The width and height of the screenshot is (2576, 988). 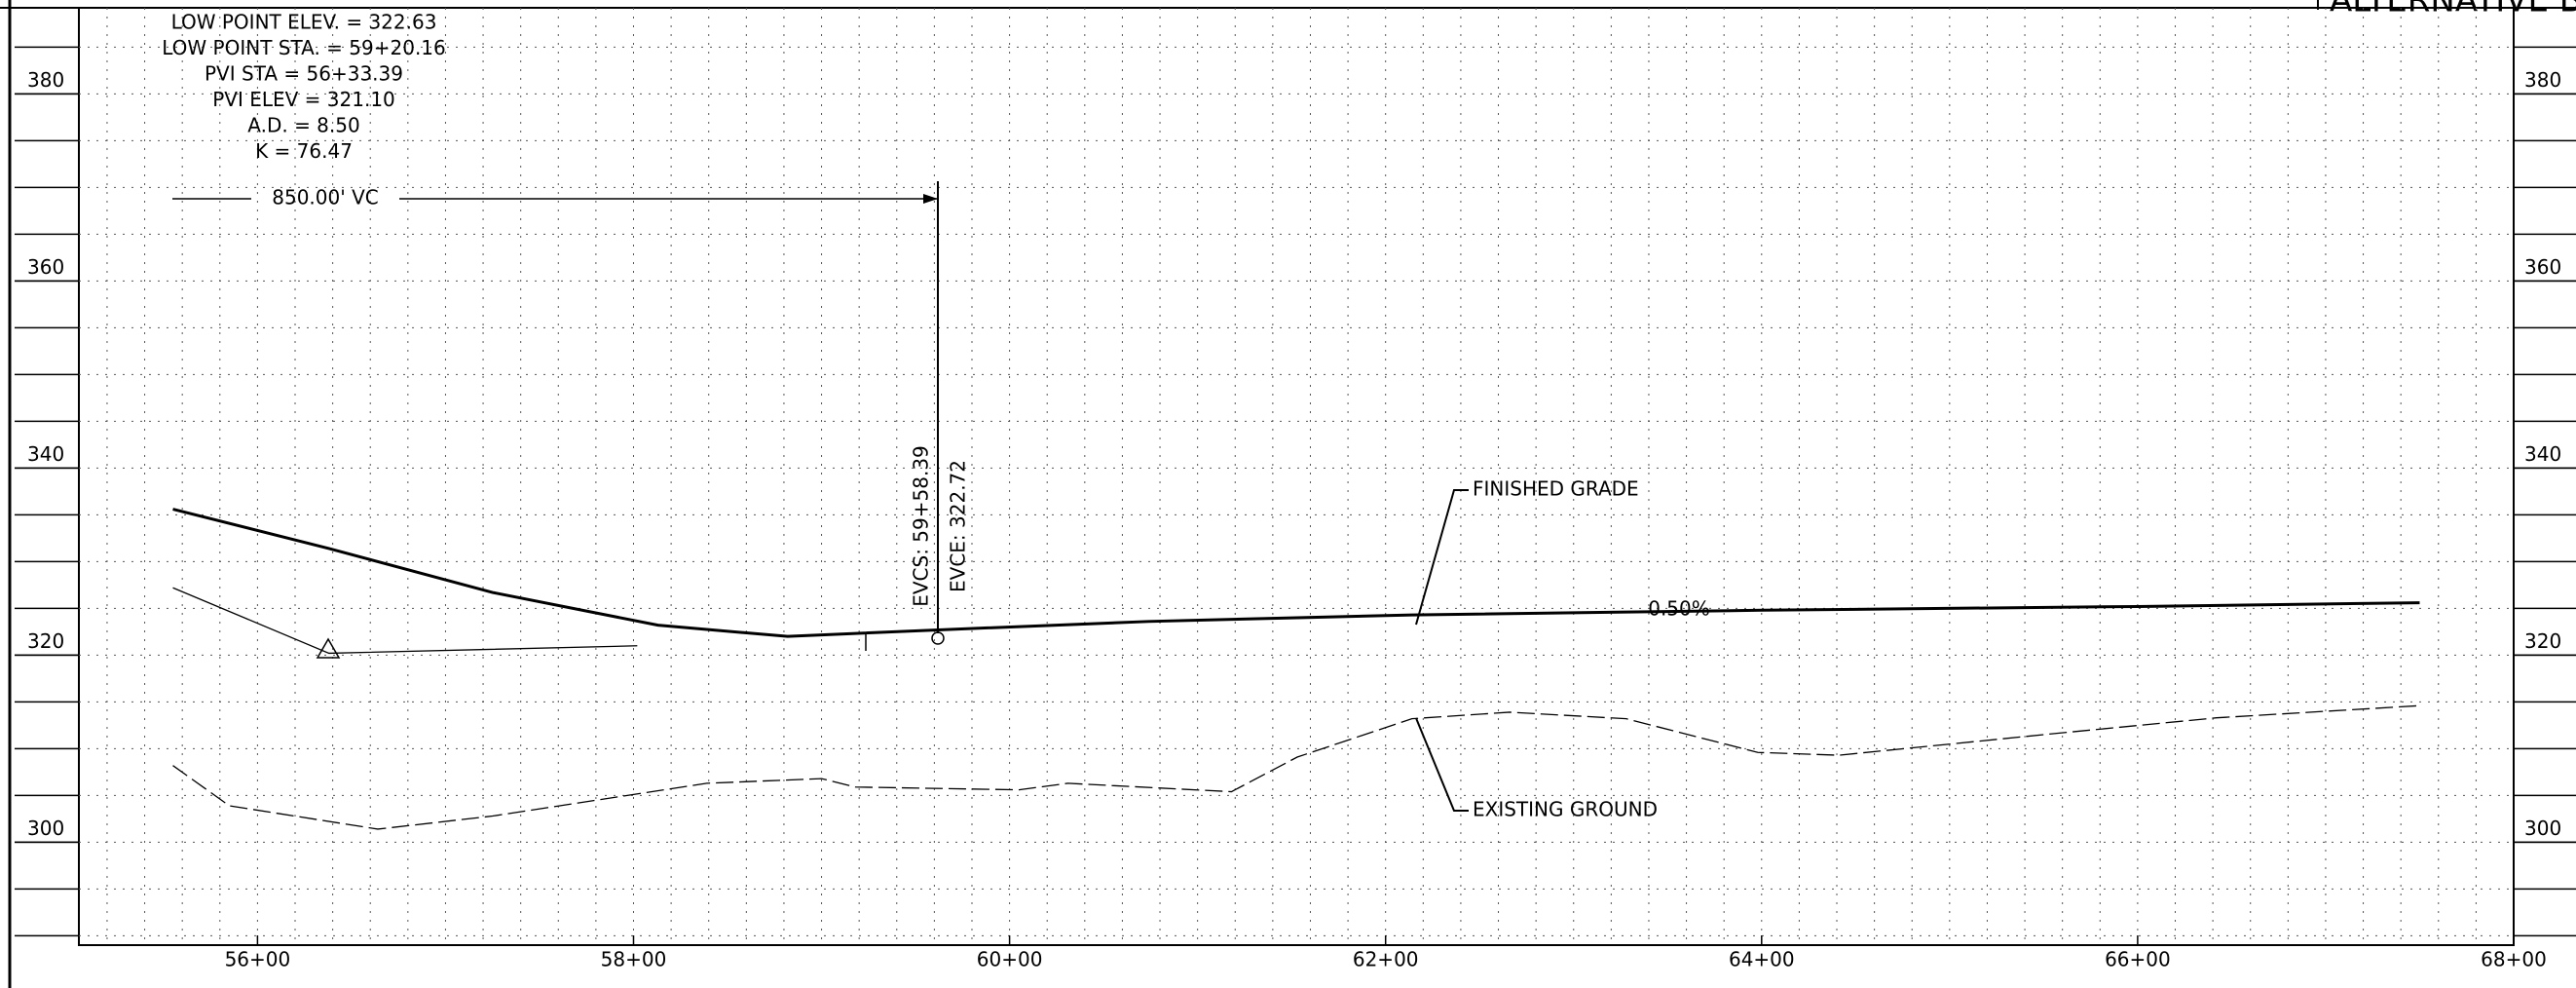 I want to click on vc-label: 850.00' VC, so click(x=325, y=198).